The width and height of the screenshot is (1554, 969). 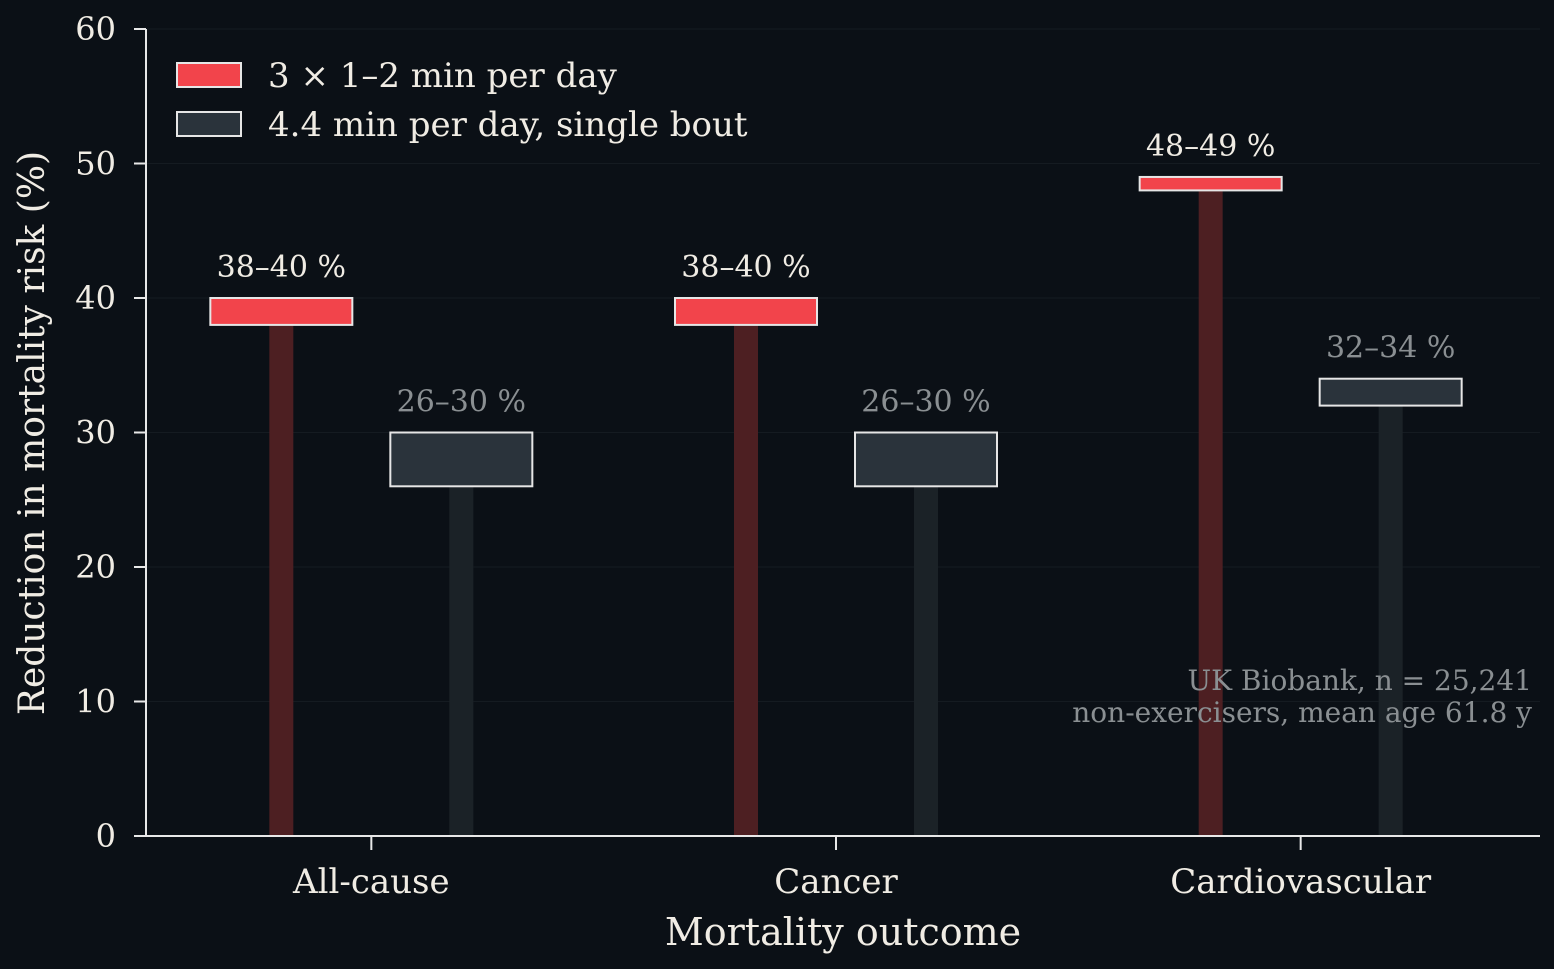 I want to click on range-label: 48–49 %, so click(x=1210, y=146).